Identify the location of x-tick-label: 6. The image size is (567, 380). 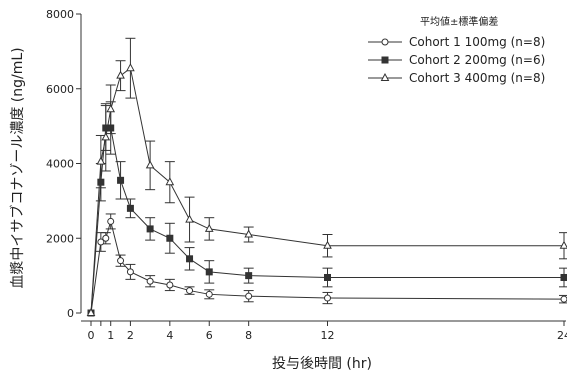
(209, 335).